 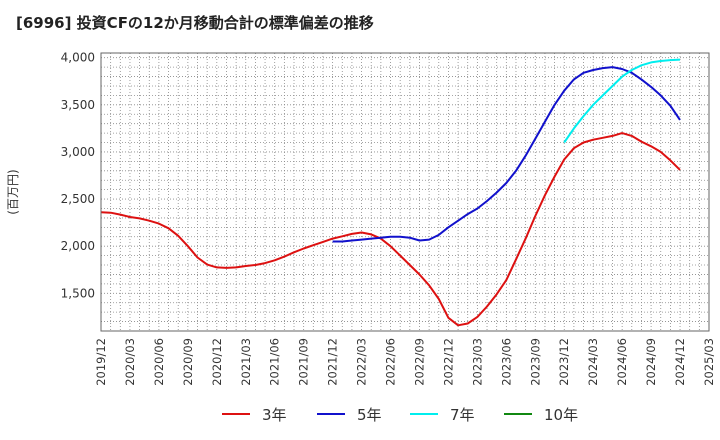 I want to click on x-tick-label: 2021/12, so click(x=333, y=362).